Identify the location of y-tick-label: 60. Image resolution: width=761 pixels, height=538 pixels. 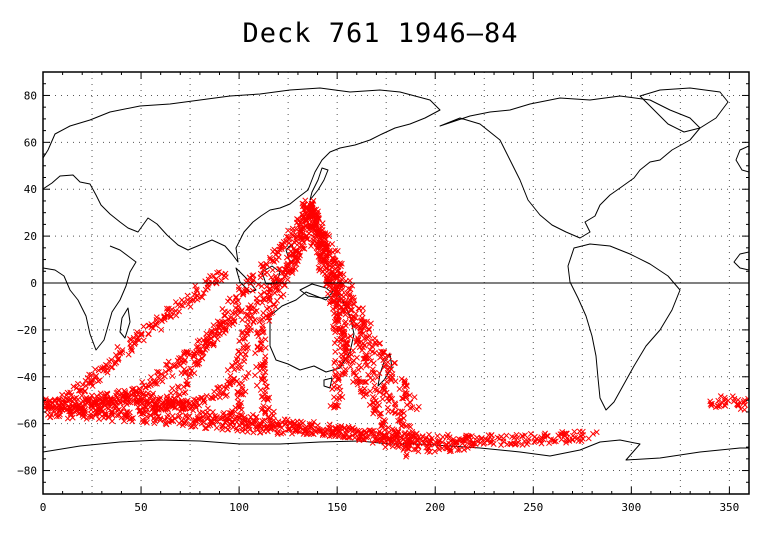
(30, 142).